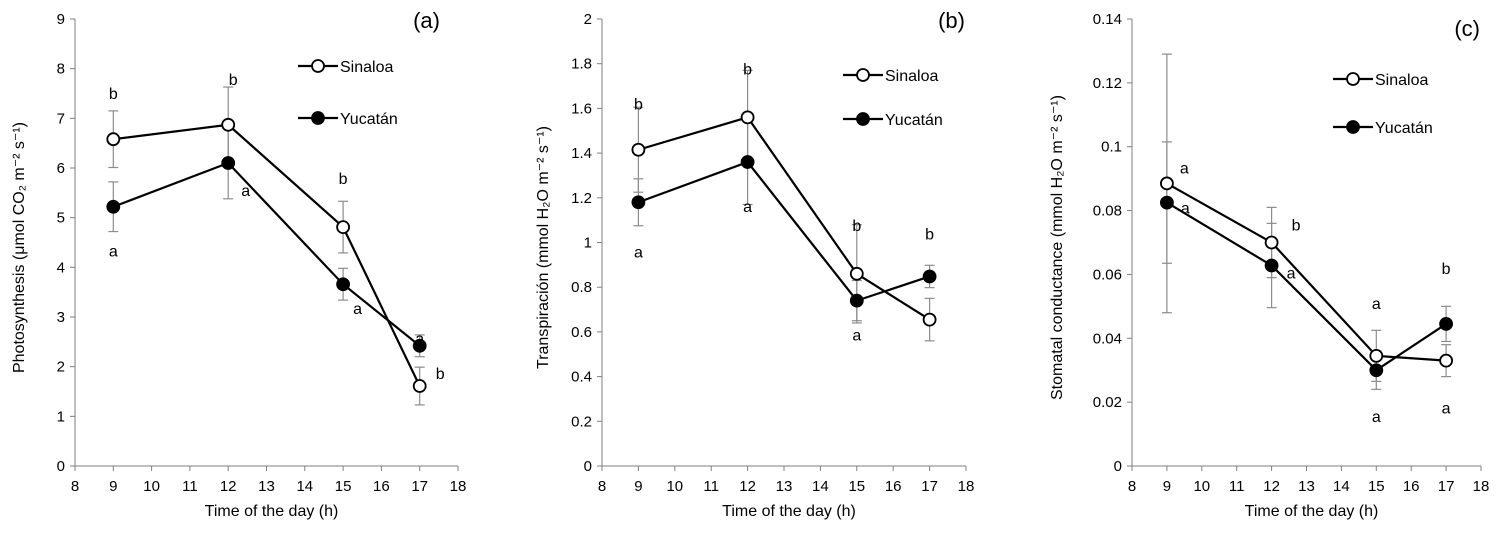 The height and width of the screenshot is (535, 1512). What do you see at coordinates (61, 317) in the screenshot?
I see `y-tick-label: 3` at bounding box center [61, 317].